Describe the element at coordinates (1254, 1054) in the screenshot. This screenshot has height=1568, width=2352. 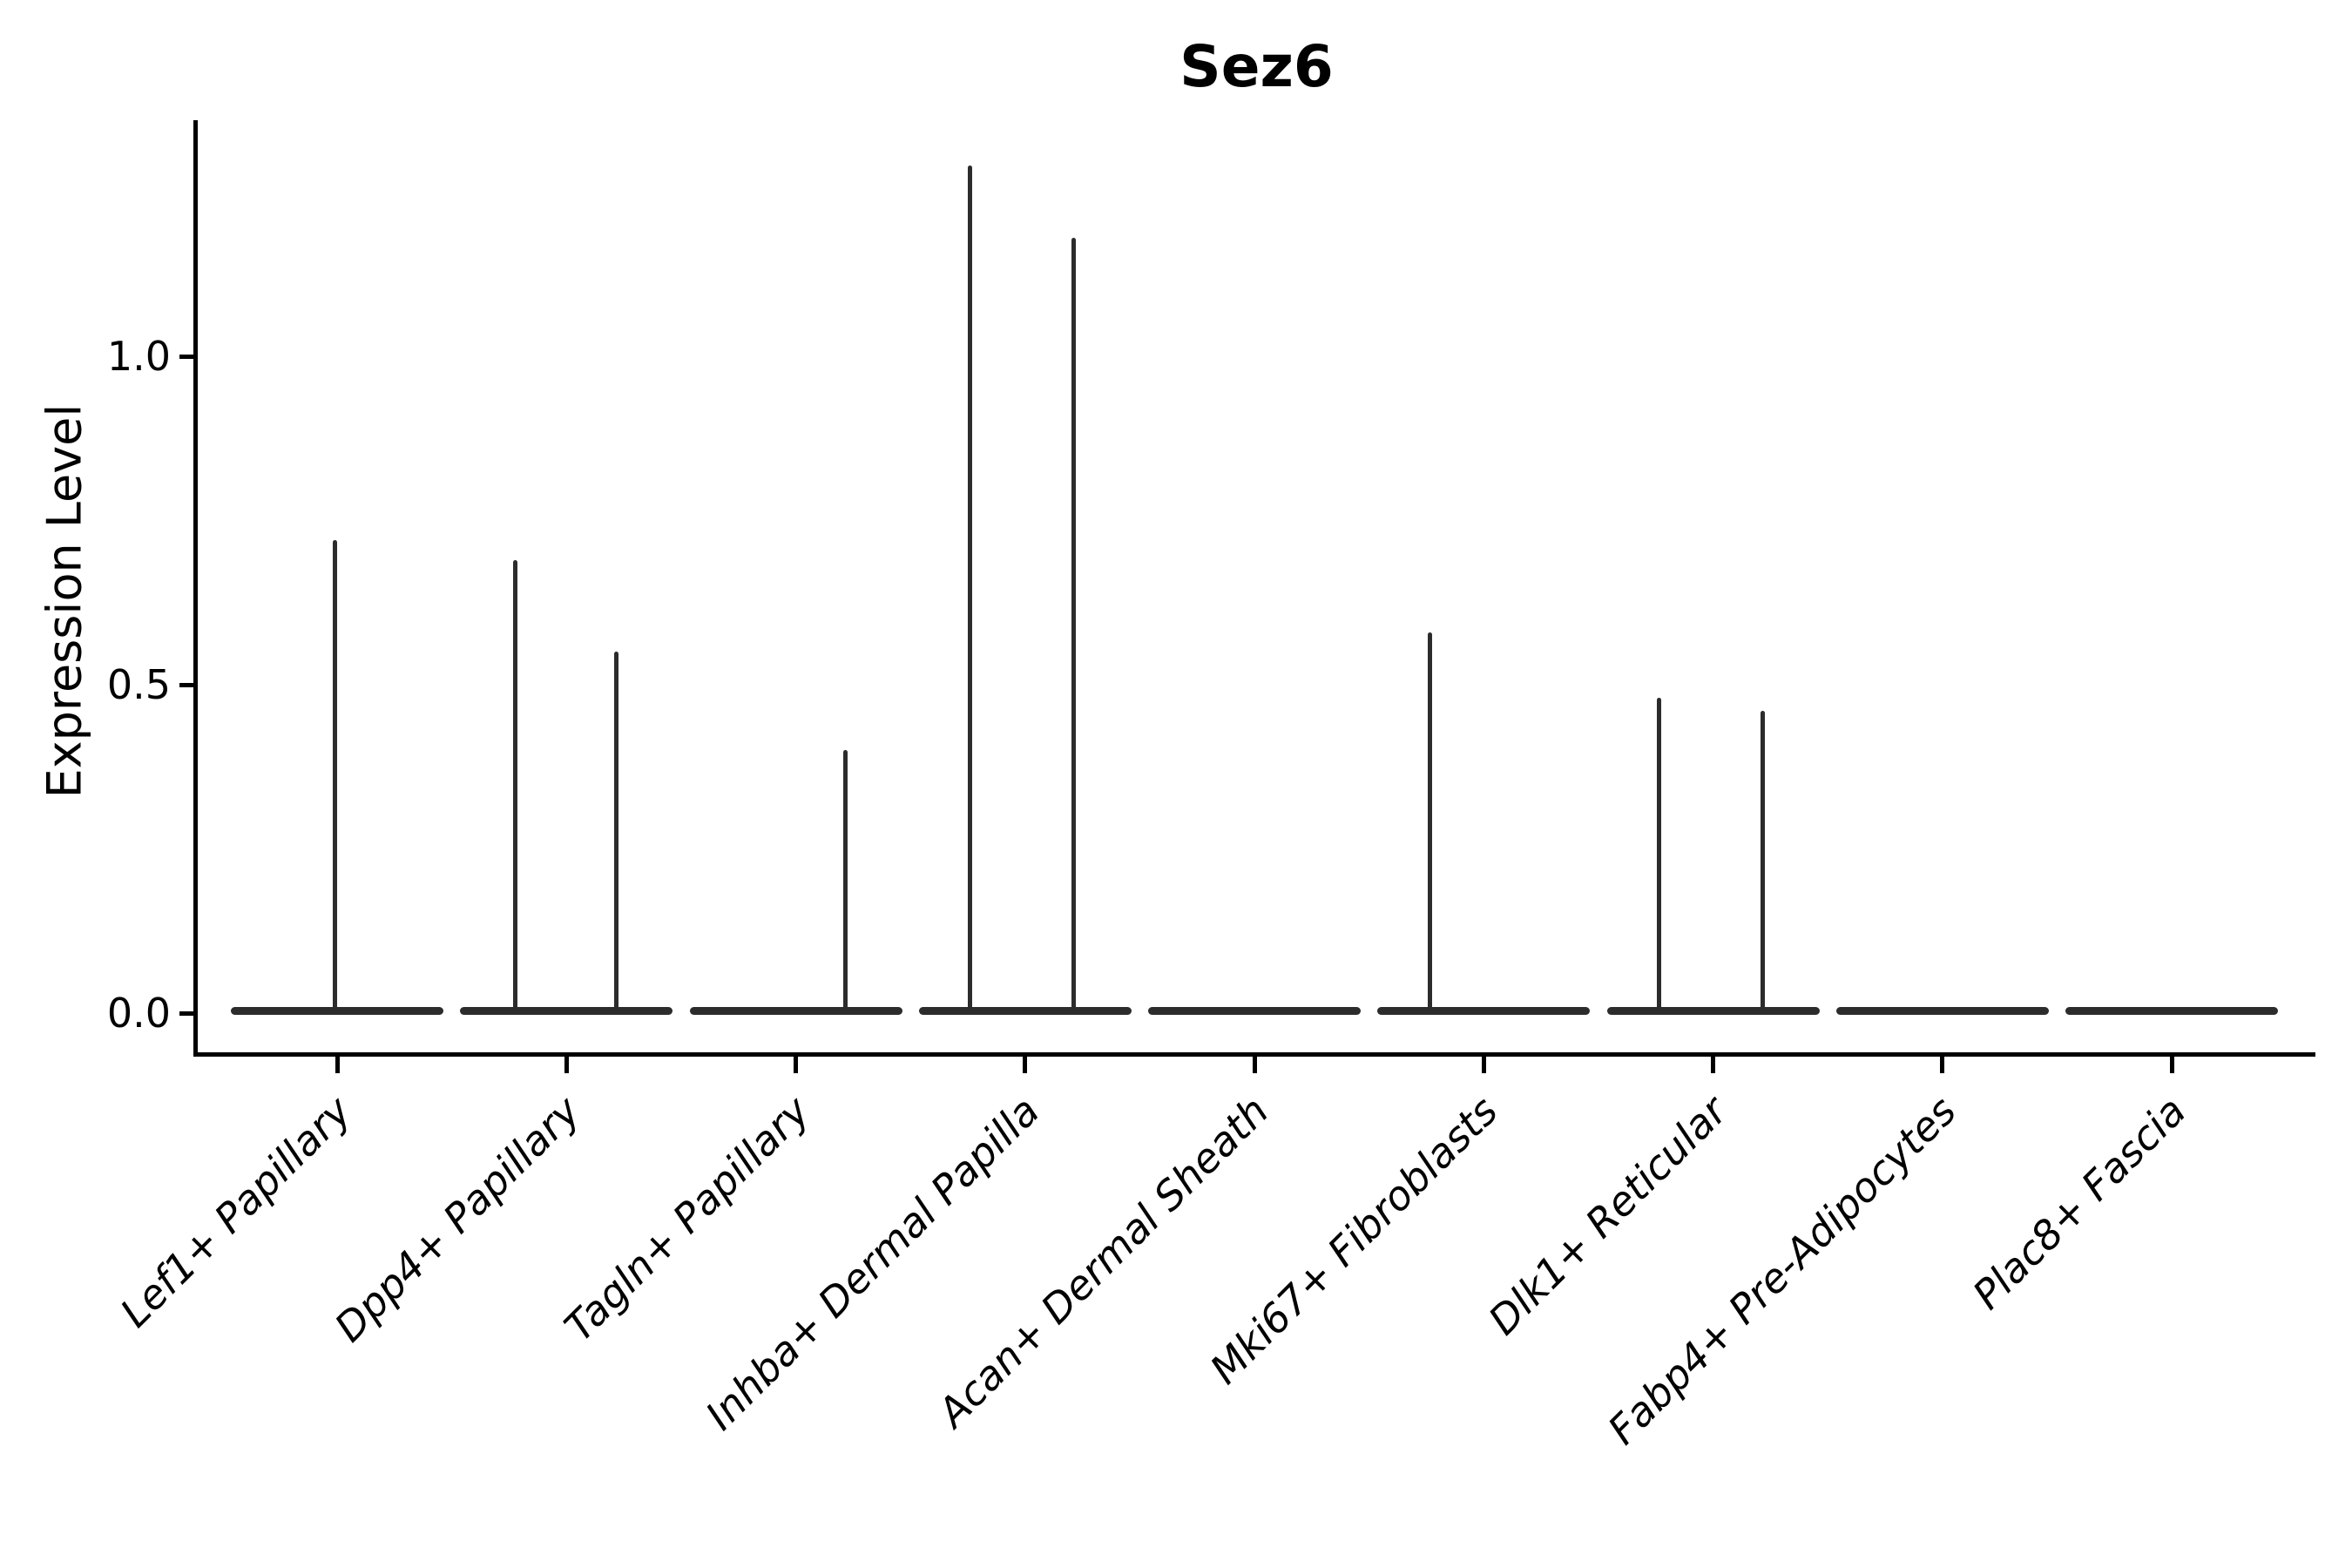
I see `x-axis-spine` at that location.